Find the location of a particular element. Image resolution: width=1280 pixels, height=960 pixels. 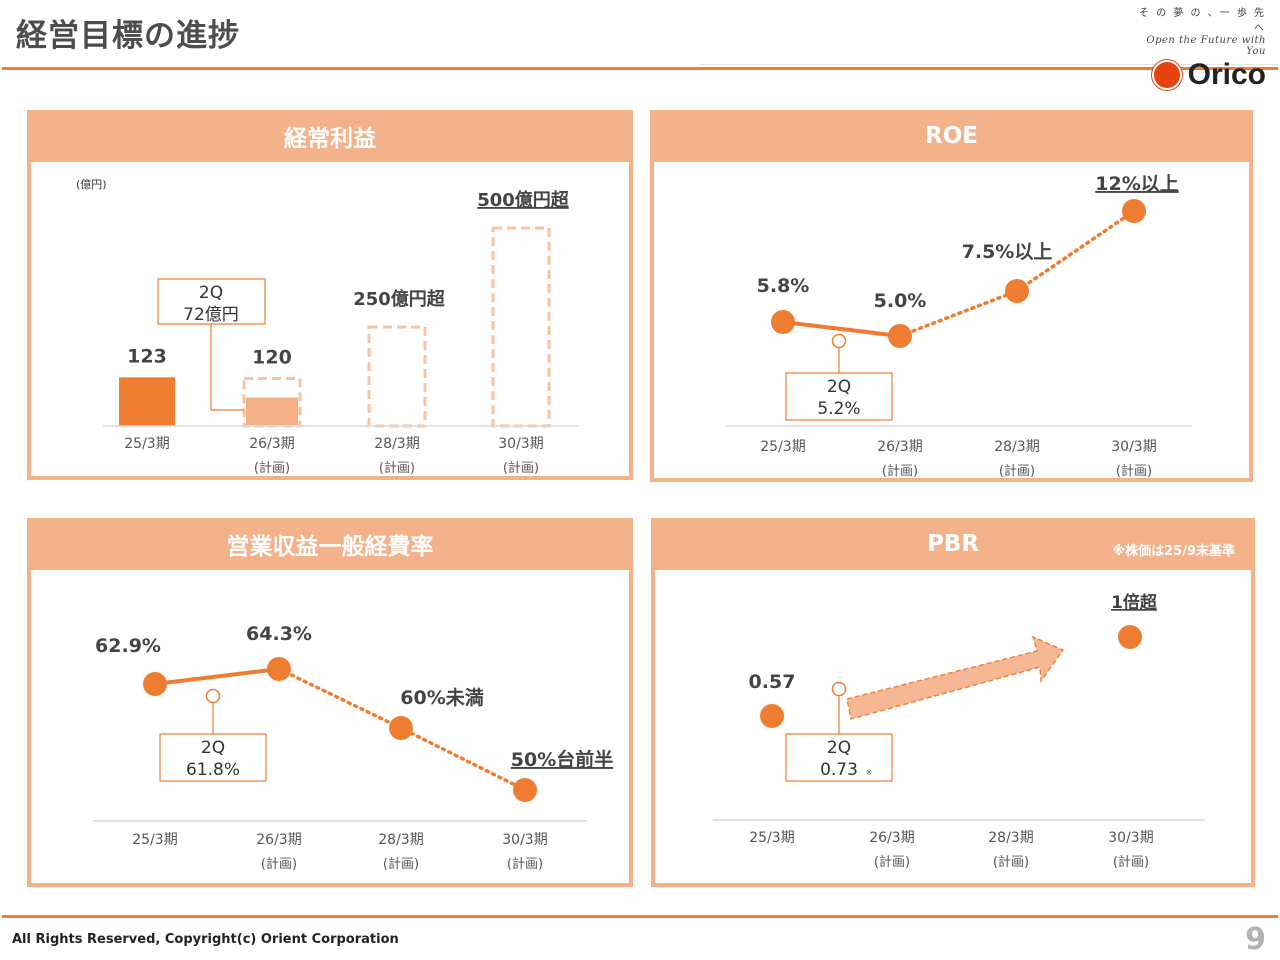

panel-title: 営業収益一般経費率 is located at coordinates (330, 547).